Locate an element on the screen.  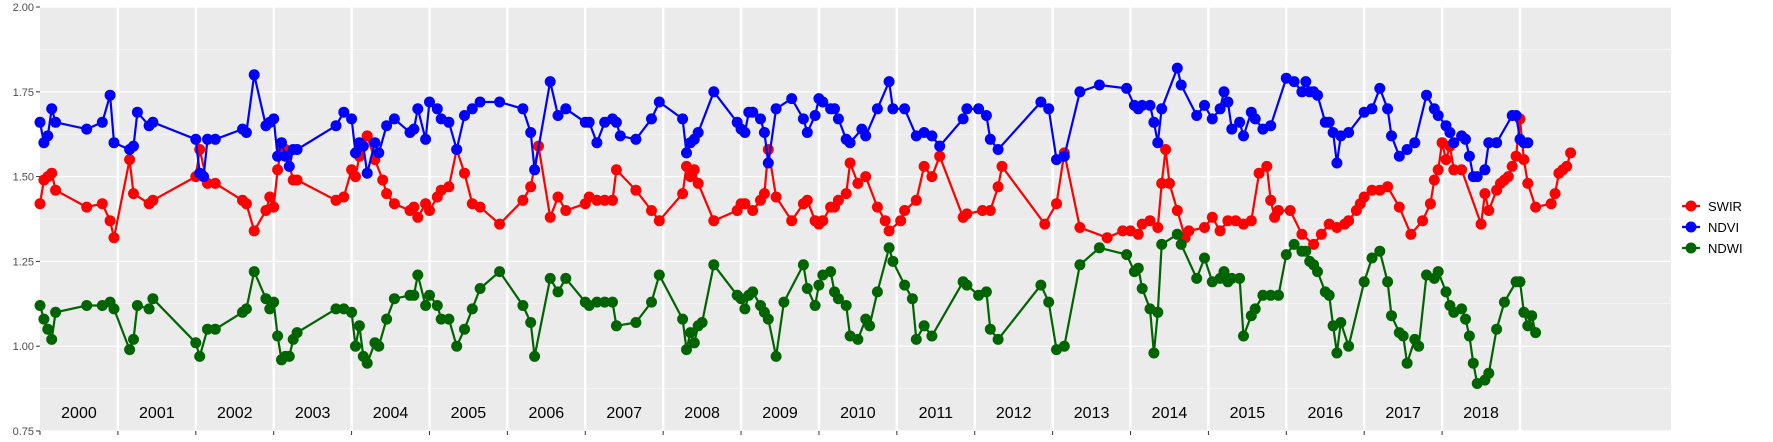
year-label: 2001 is located at coordinates (157, 413).